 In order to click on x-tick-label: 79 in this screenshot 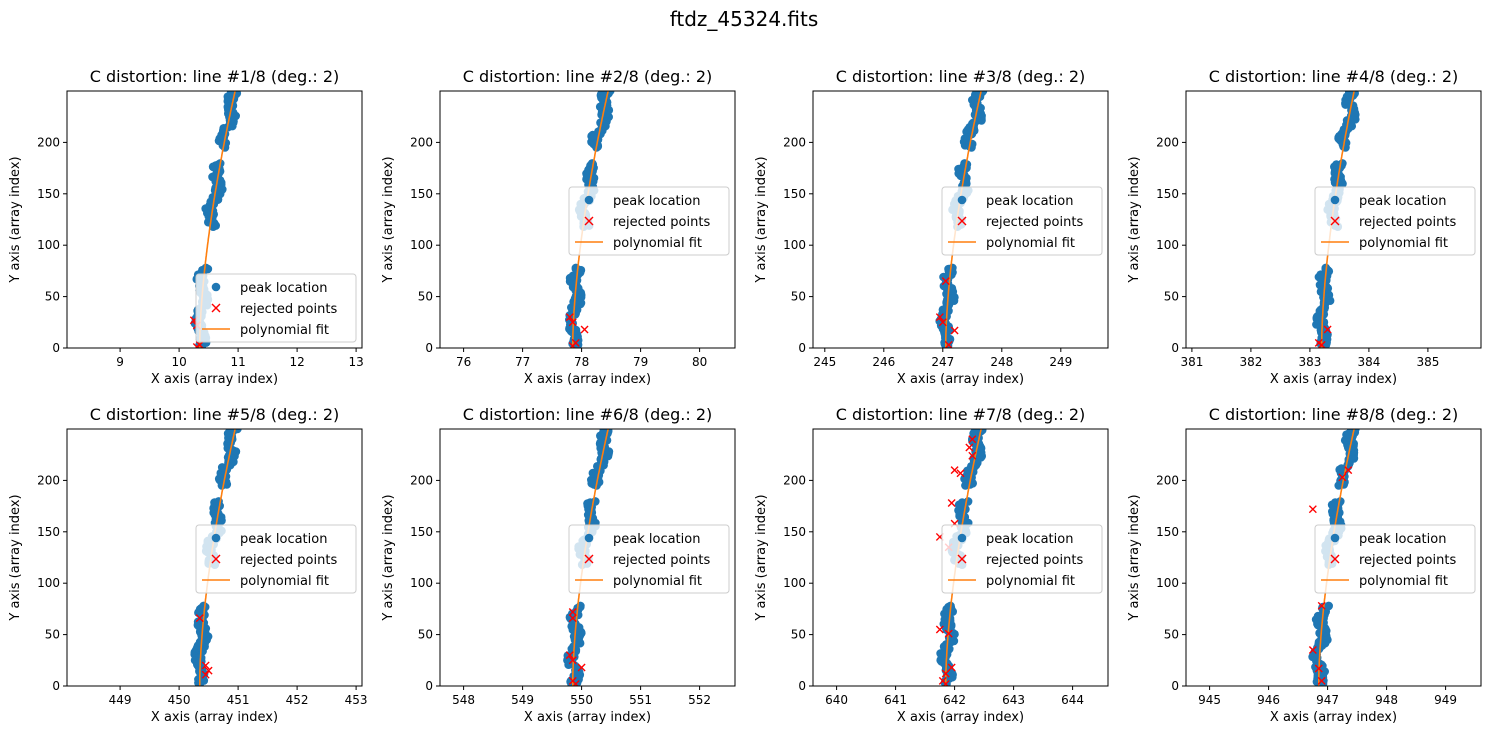, I will do `click(640, 362)`.